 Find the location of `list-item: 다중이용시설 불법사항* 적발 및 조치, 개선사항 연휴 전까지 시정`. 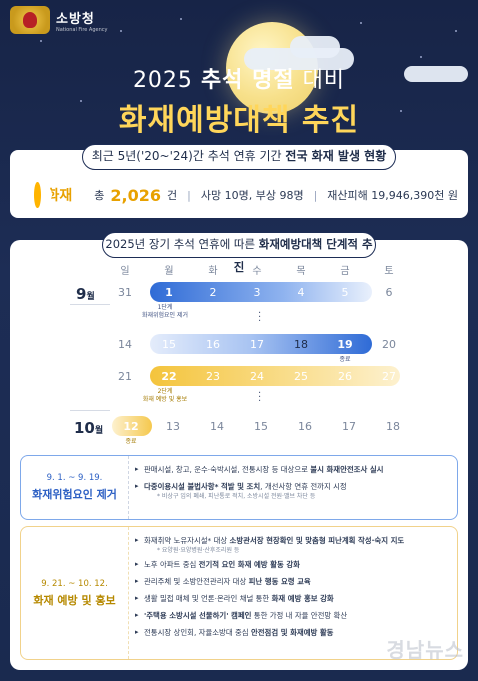

list-item: 다중이용시설 불법사항* 적발 및 조치, 개선사항 연휴 전까지 시정 is located at coordinates (293, 486).